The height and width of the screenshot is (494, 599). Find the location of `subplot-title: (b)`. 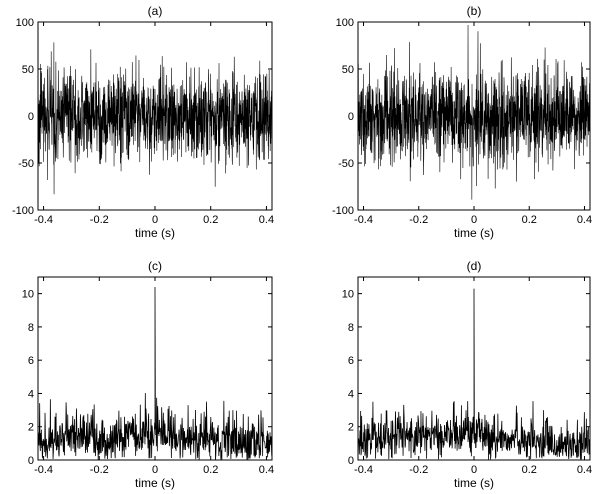

subplot-title: (b) is located at coordinates (474, 11).